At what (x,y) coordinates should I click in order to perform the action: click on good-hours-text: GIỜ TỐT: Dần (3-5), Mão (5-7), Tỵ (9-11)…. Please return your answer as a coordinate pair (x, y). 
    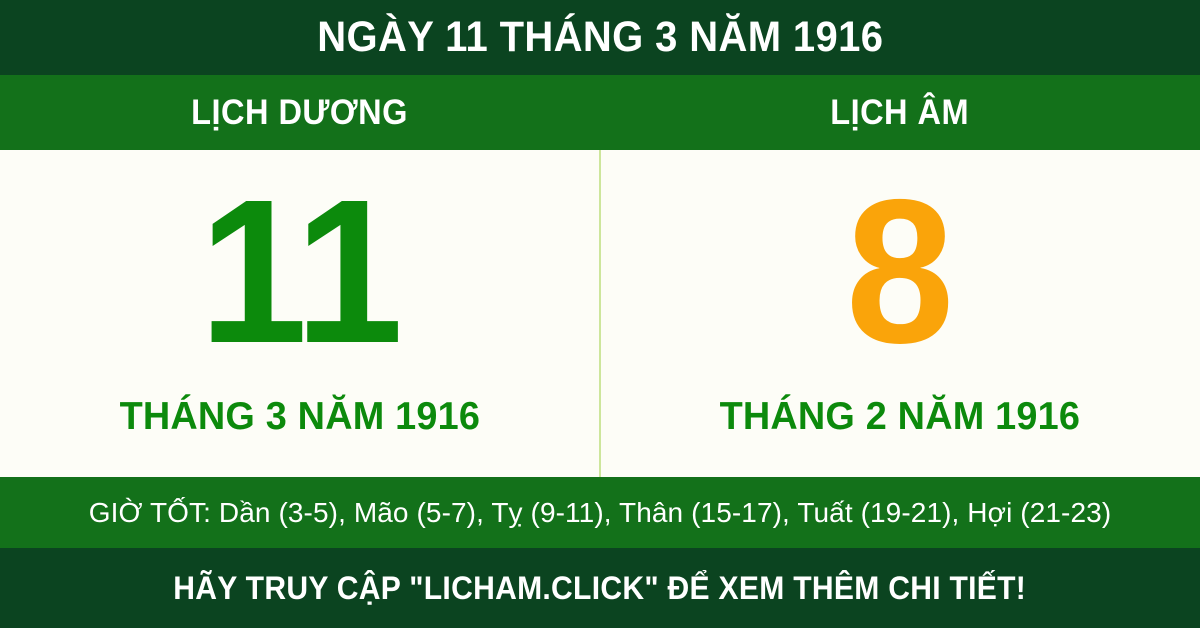
    Looking at the image, I should click on (600, 512).